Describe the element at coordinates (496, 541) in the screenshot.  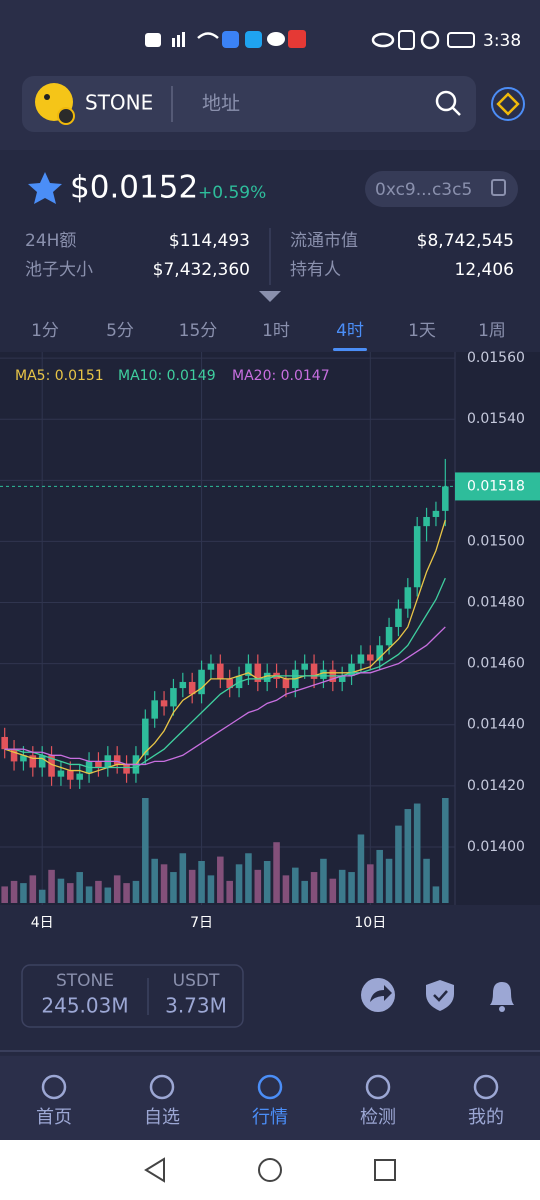
I see `y-tick-label: 0.01500` at that location.